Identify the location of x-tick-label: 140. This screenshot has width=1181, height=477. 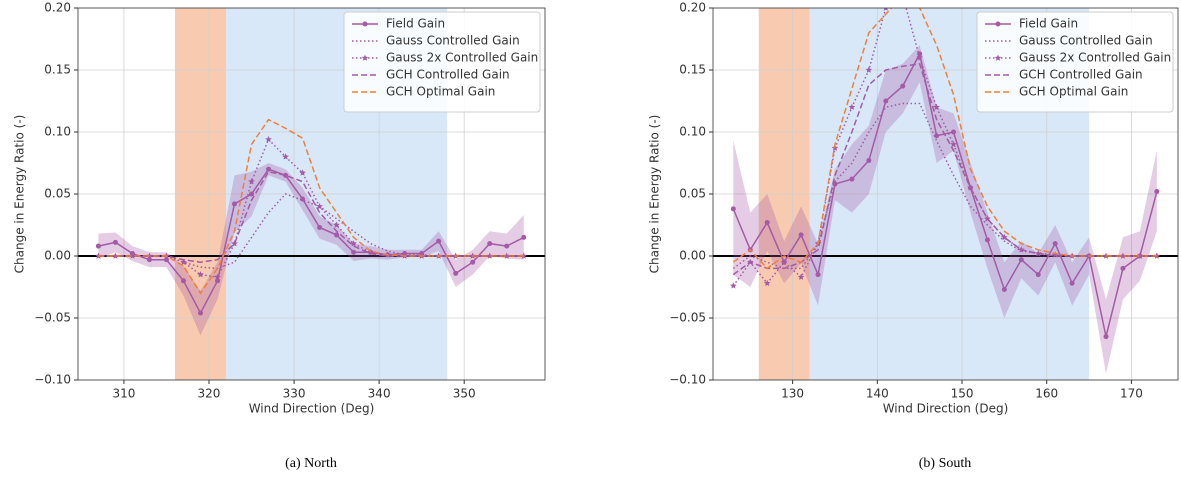
(877, 394).